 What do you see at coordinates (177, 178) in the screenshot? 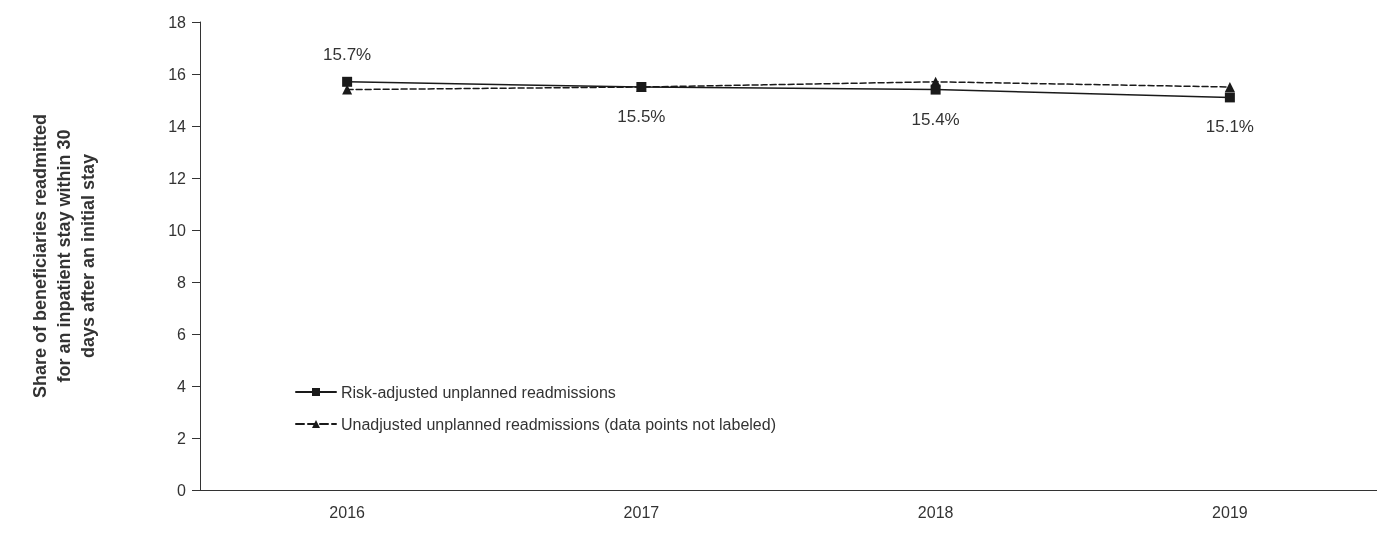
I see `y-tick-label: 12` at bounding box center [177, 178].